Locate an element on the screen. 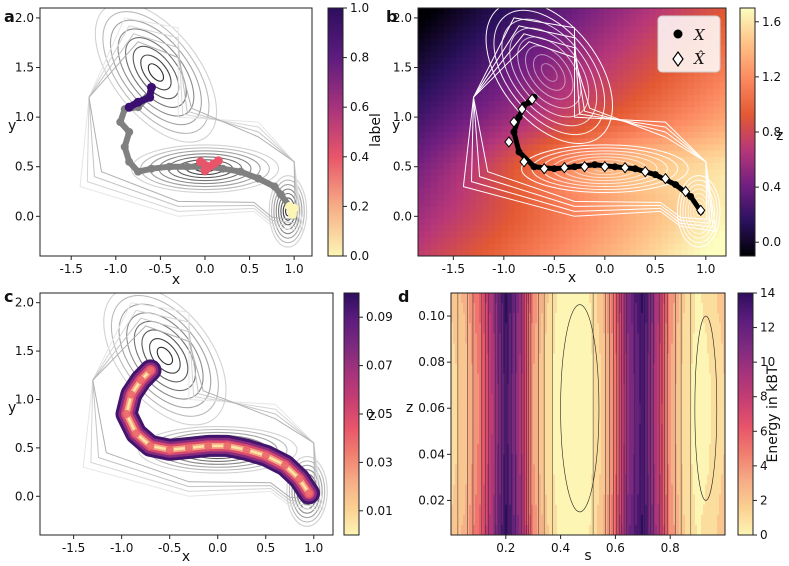 This screenshot has width=789, height=566. sample-point is located at coordinates (150, 445).